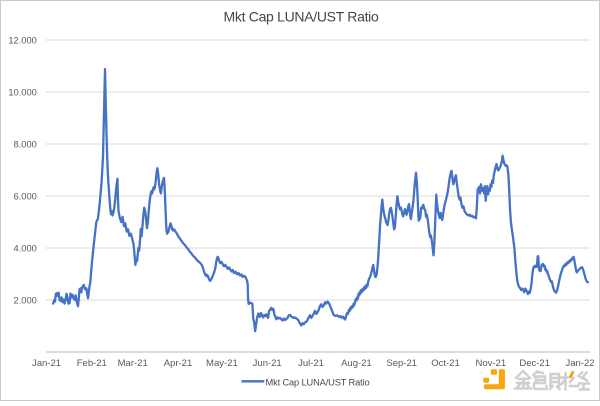 The width and height of the screenshot is (600, 406). I want to click on svg-text: Jun-21, so click(267, 363).